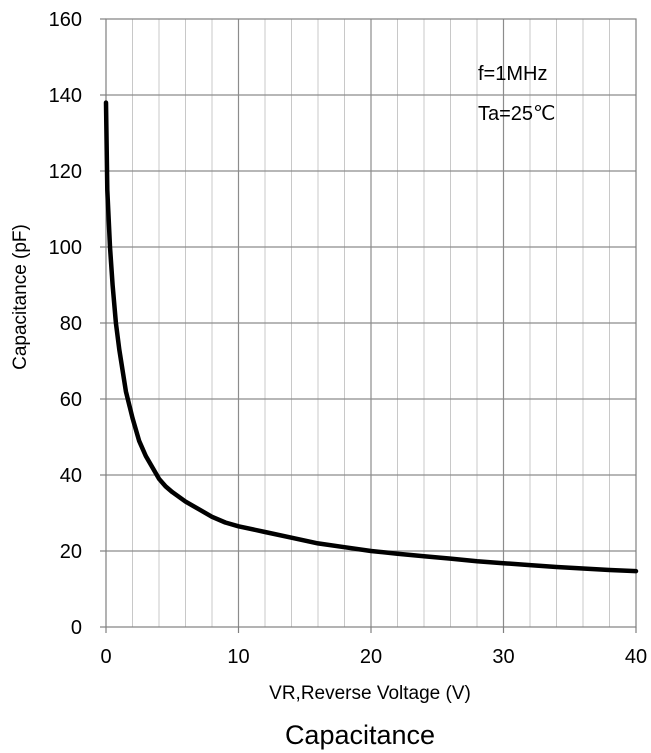 The width and height of the screenshot is (651, 753). What do you see at coordinates (370, 693) in the screenshot?
I see `x-axis-label: VR,Reverse Voltage (V)` at bounding box center [370, 693].